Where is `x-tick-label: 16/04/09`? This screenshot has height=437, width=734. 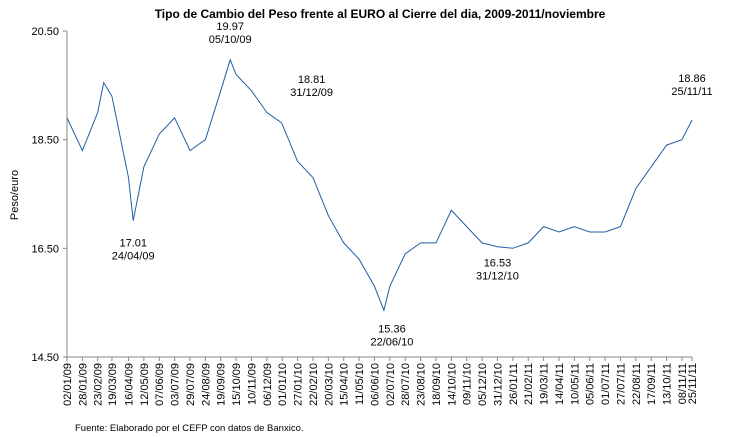
x-tick-label: 16/04/09 is located at coordinates (129, 384).